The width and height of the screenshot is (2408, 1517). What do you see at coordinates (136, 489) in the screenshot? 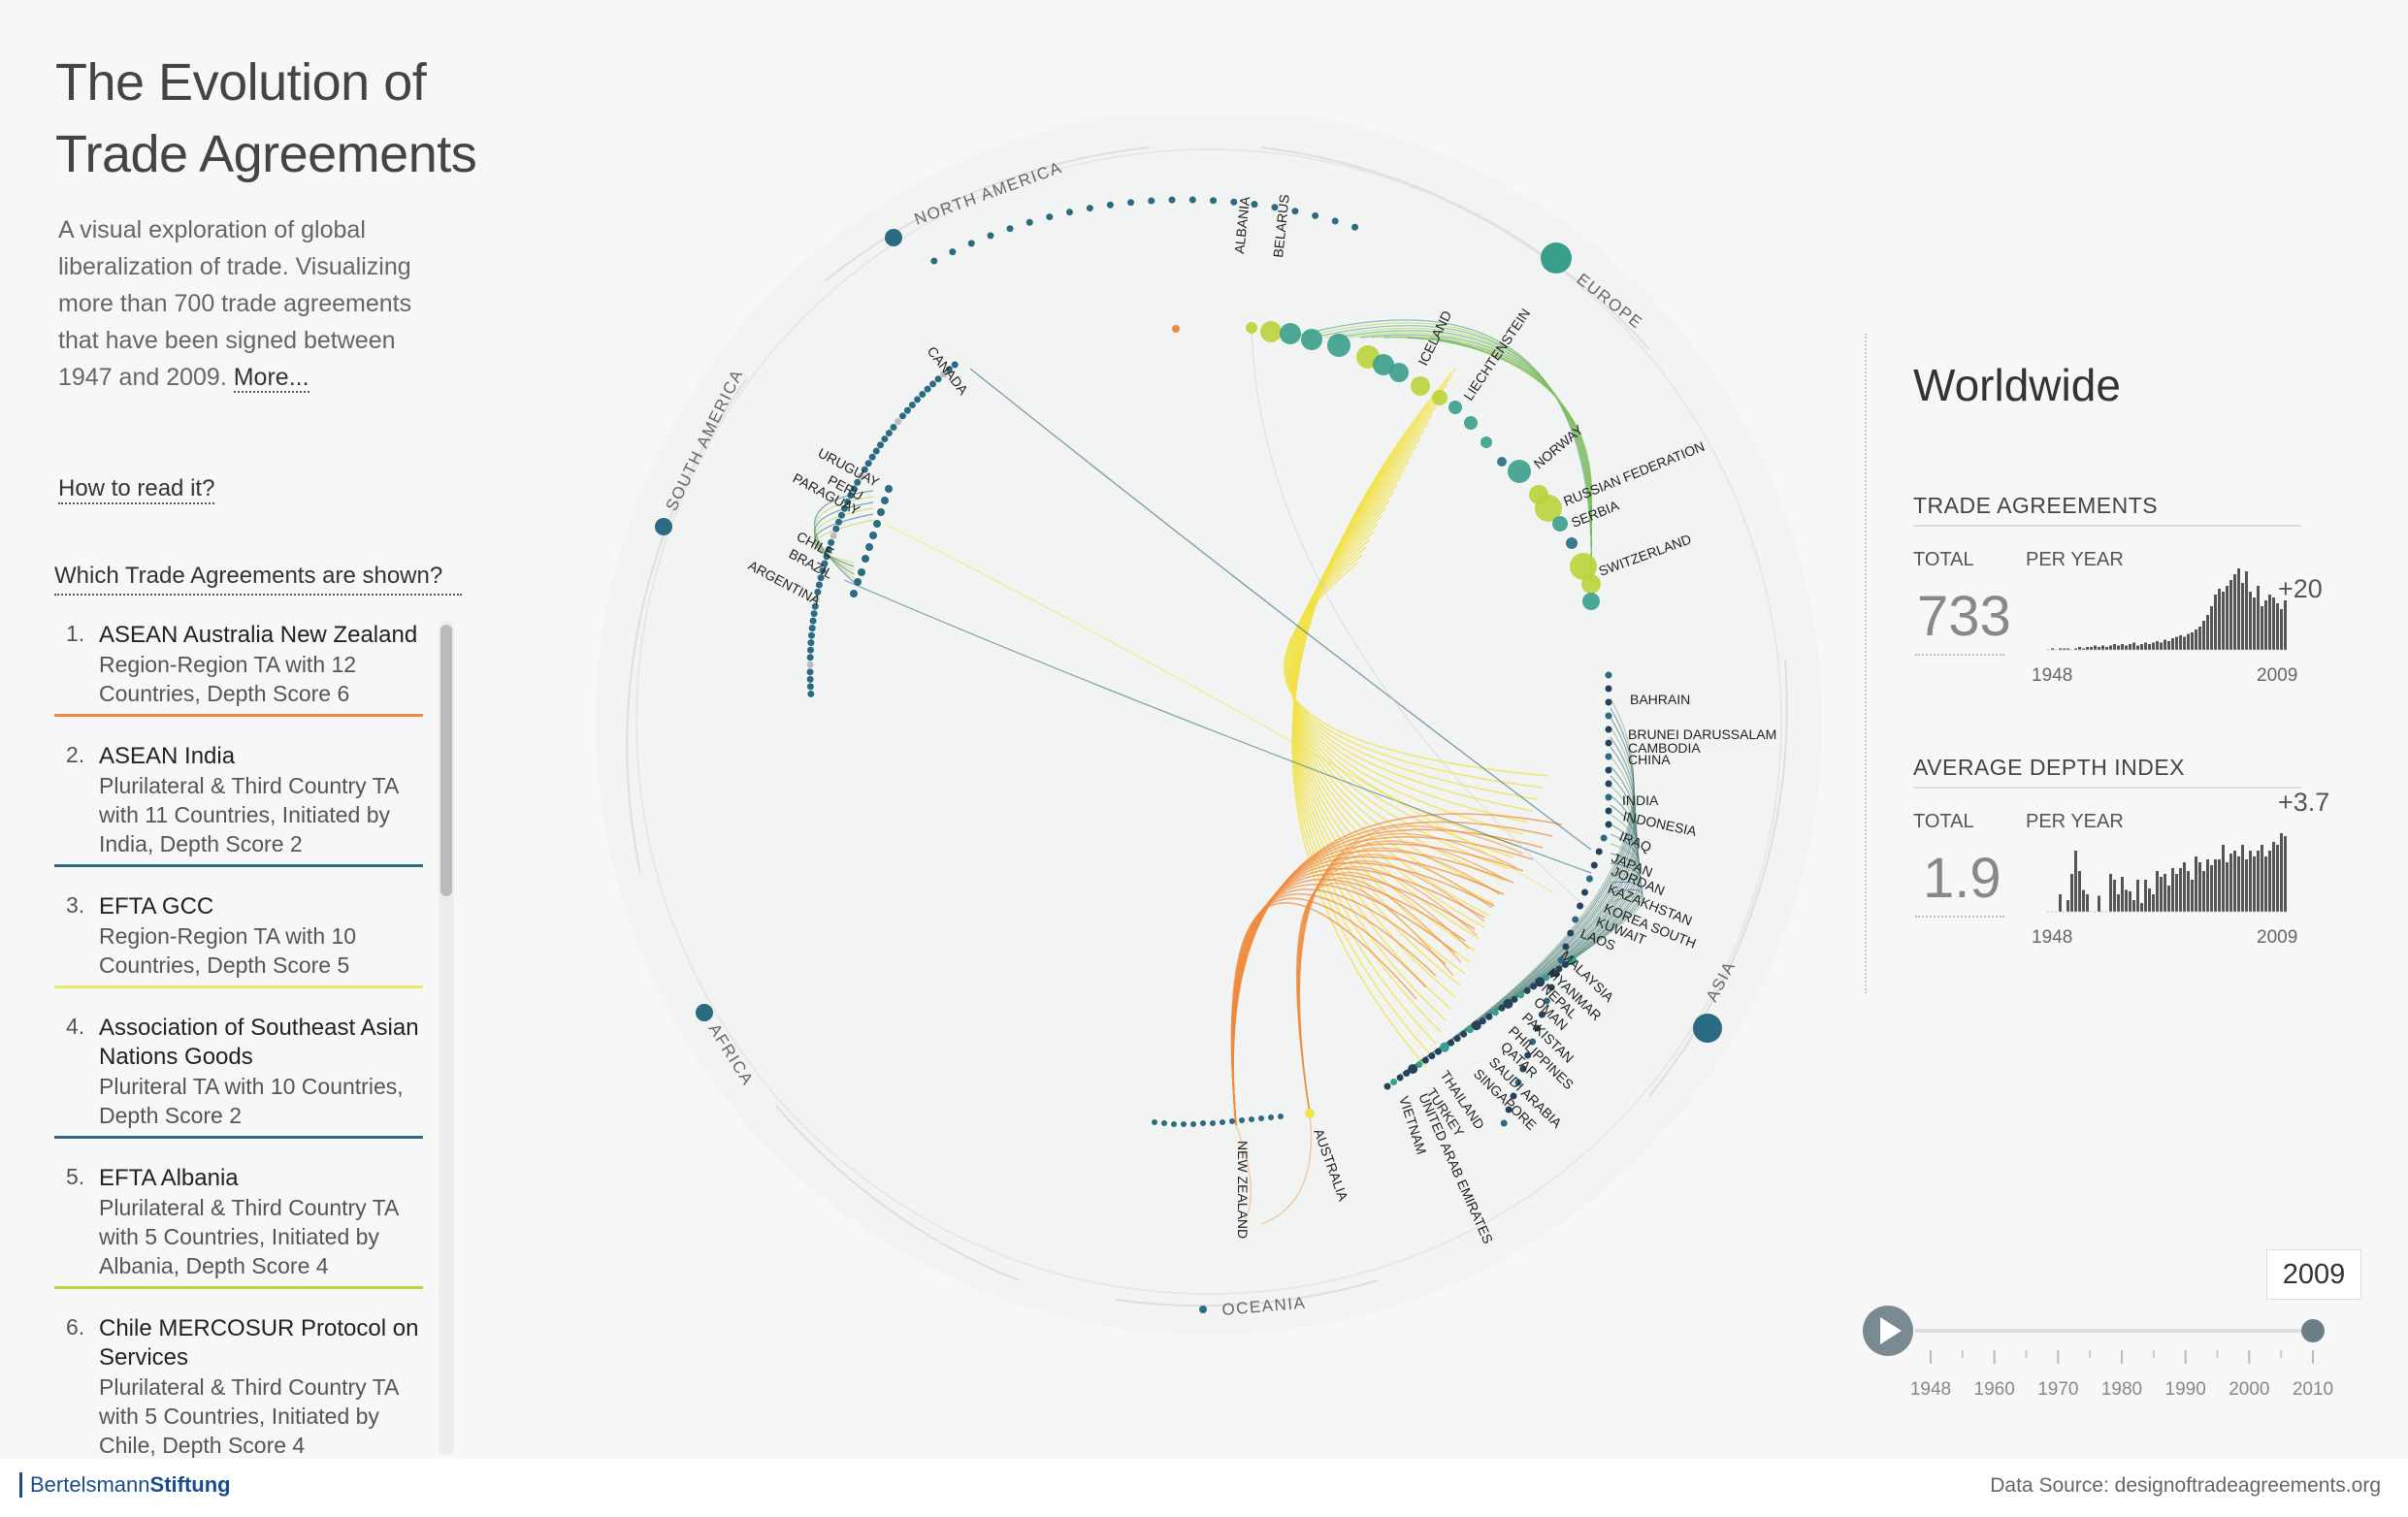
I see `how-to-read-link: How to read it?` at bounding box center [136, 489].